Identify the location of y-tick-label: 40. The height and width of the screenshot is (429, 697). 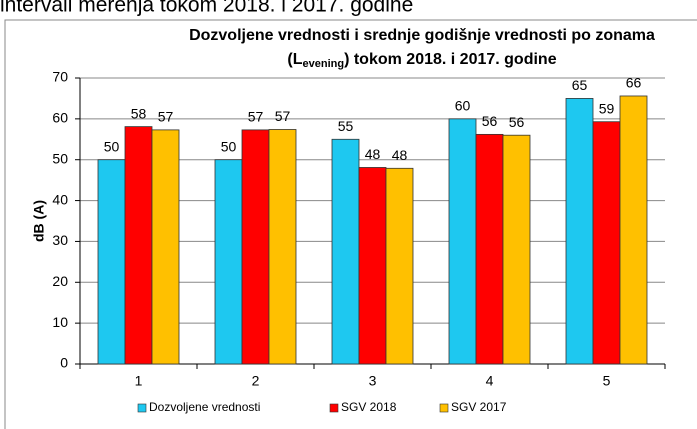
(60, 199).